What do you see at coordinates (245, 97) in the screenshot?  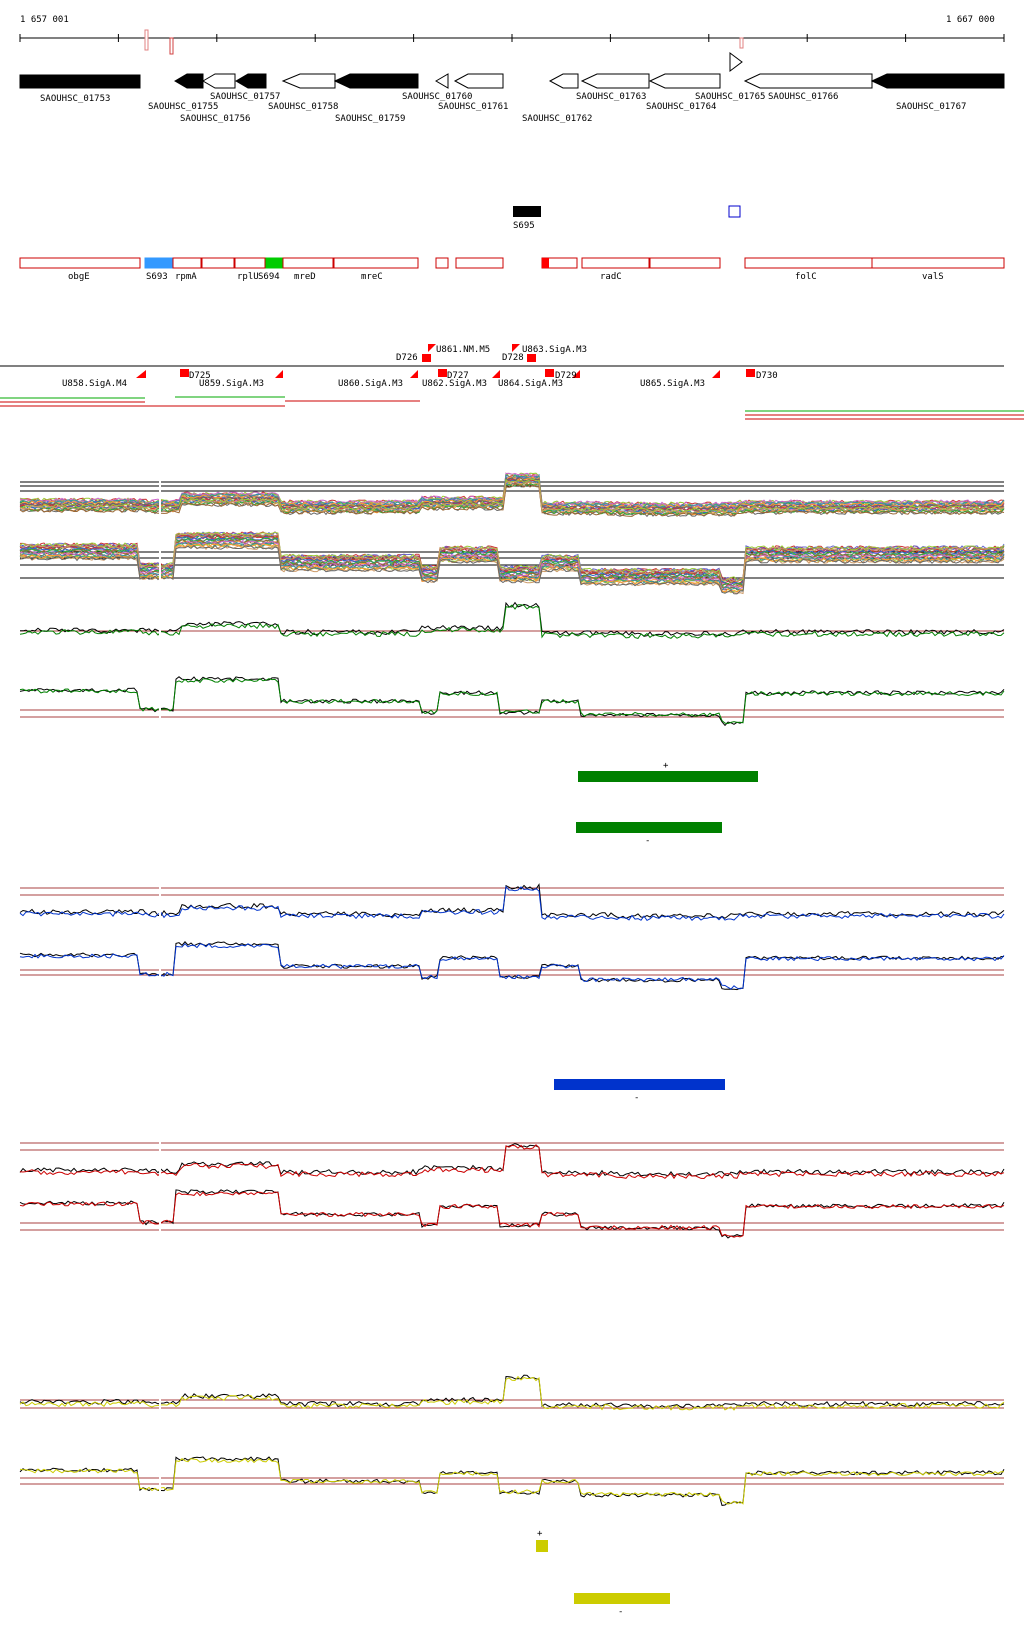 I see `gene-label: SAOUHSC_01757` at bounding box center [245, 97].